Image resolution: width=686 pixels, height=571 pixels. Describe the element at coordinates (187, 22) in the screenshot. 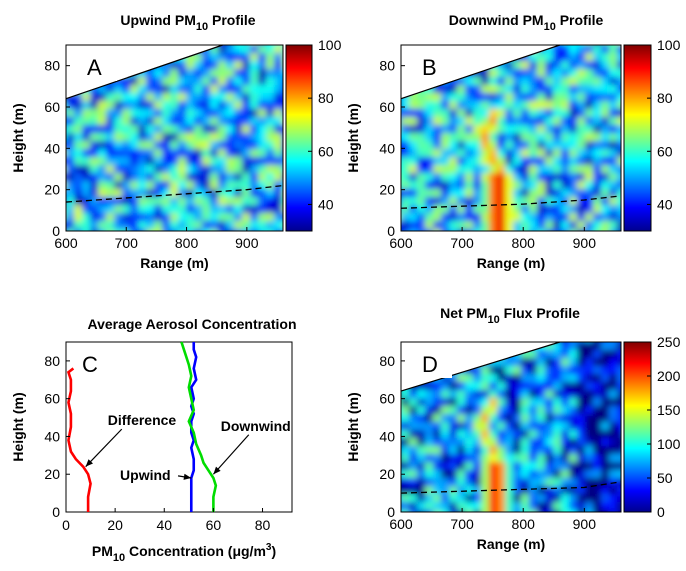

I see `panel-title: Upwind PM10 Profile` at that location.